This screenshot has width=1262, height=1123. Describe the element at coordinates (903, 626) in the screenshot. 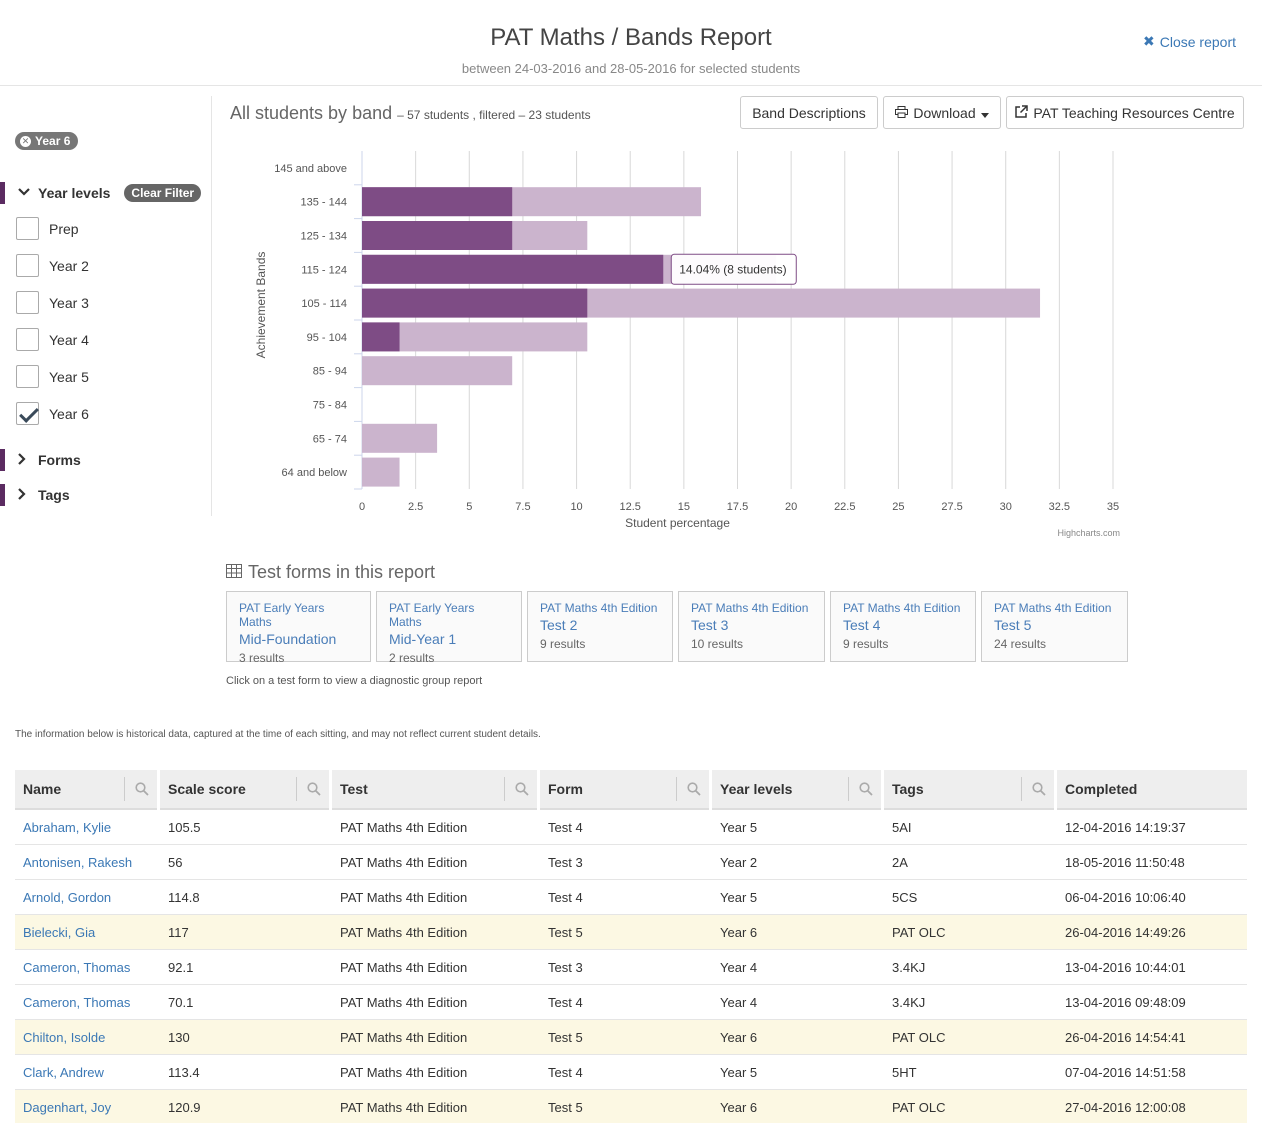

I see `test-form-card: PAT Maths 4th Edition Test 4 9 results` at that location.